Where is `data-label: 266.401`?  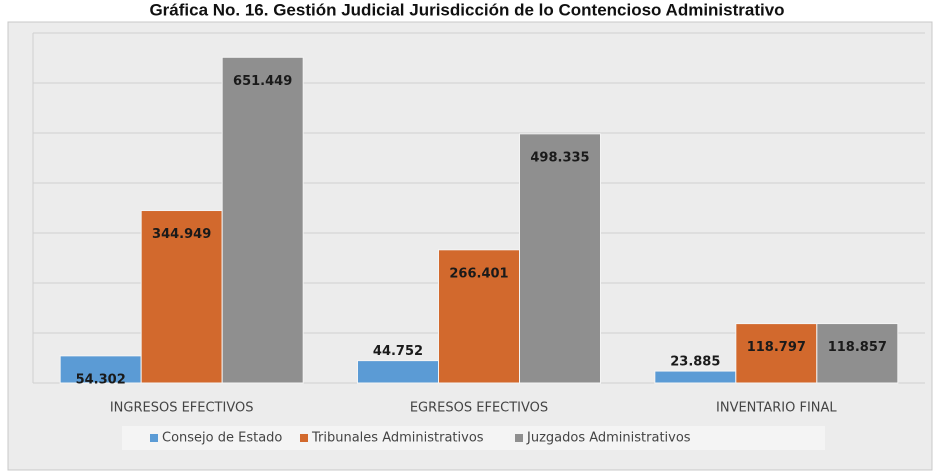 data-label: 266.401 is located at coordinates (478, 273).